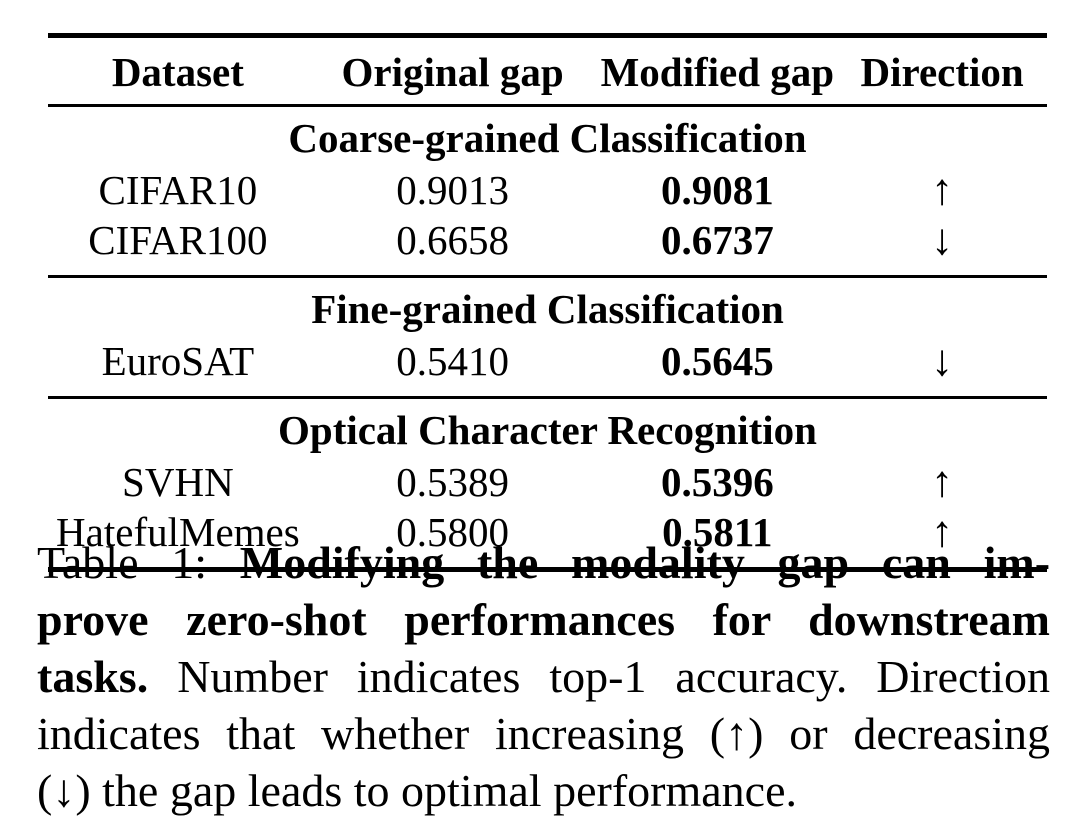 The width and height of the screenshot is (1080, 833). I want to click on section-title-row: Optical Character Recognition, so click(547, 426).